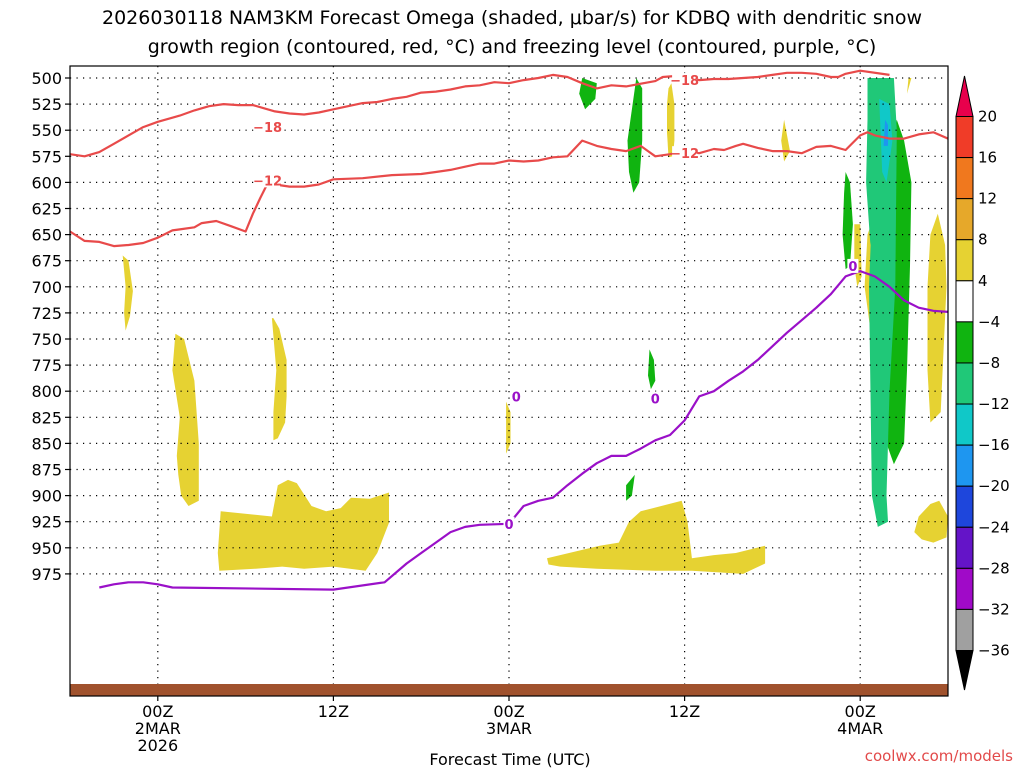 The height and width of the screenshot is (768, 1024). What do you see at coordinates (983, 281) in the screenshot?
I see `colorbar-label-4: 4` at bounding box center [983, 281].